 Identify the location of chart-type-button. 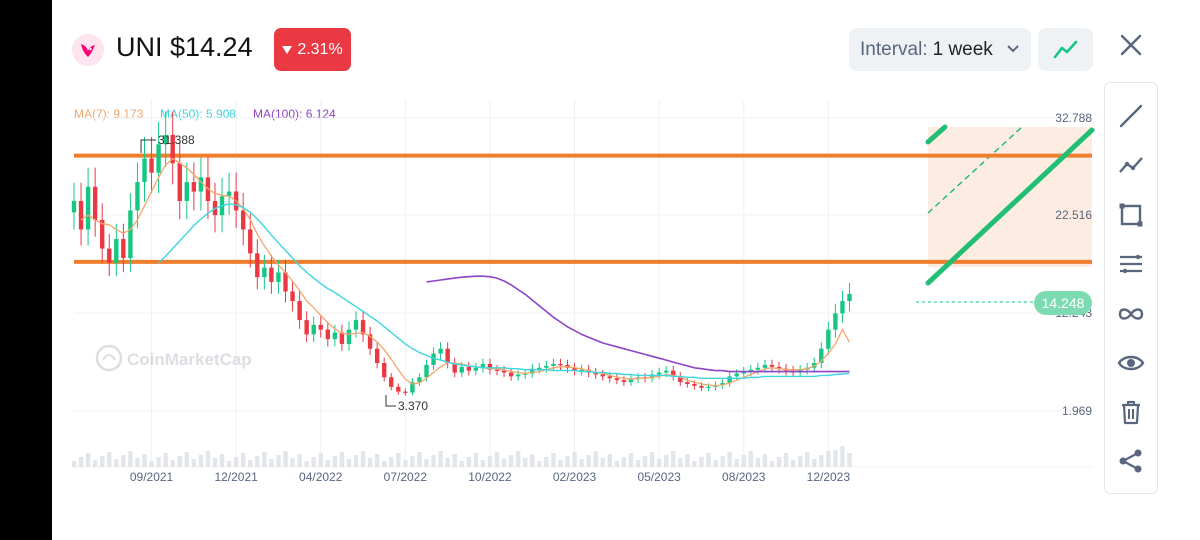
(1065, 49).